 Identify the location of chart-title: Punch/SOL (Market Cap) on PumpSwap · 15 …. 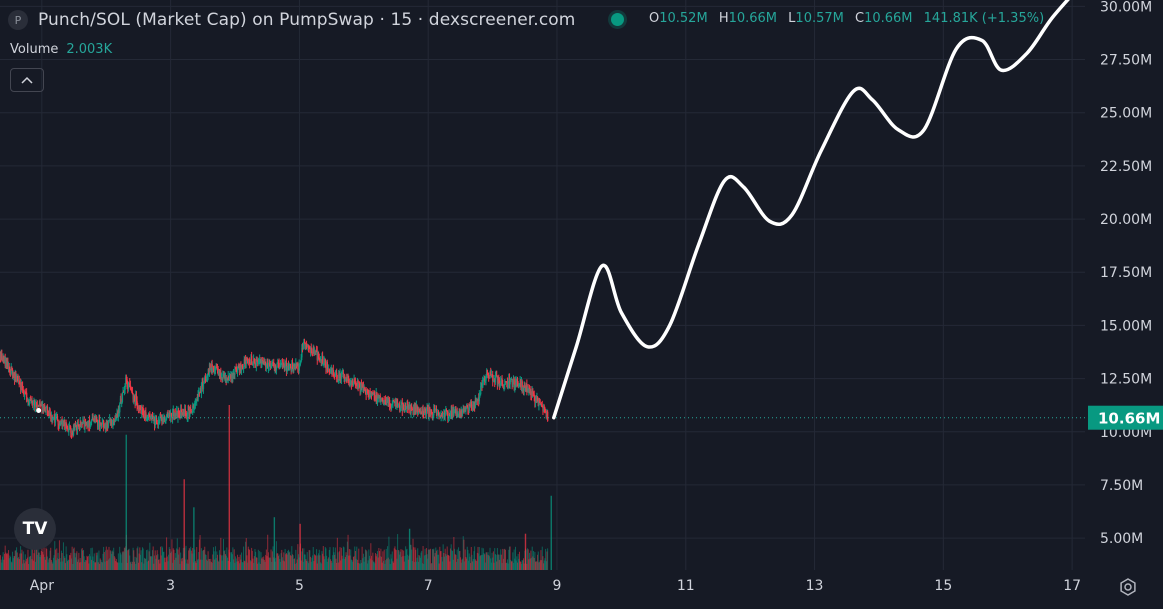
(307, 20).